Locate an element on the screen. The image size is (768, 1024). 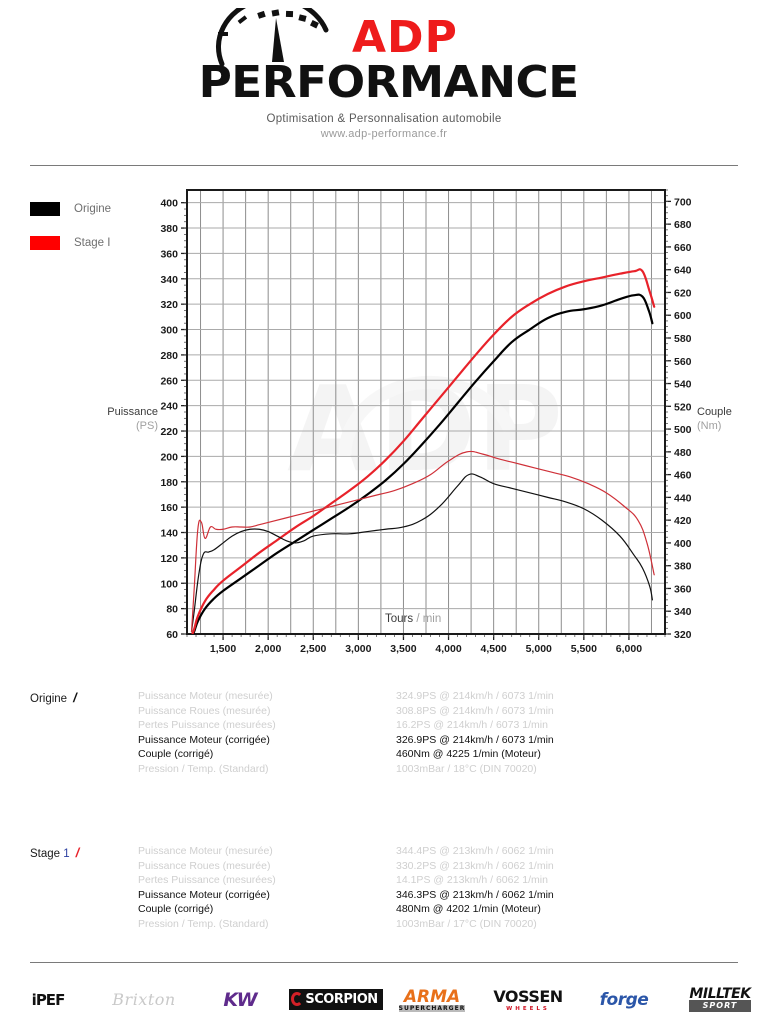
sponsor-logo-ipe: iPE F is located at coordinates (48, 1000).